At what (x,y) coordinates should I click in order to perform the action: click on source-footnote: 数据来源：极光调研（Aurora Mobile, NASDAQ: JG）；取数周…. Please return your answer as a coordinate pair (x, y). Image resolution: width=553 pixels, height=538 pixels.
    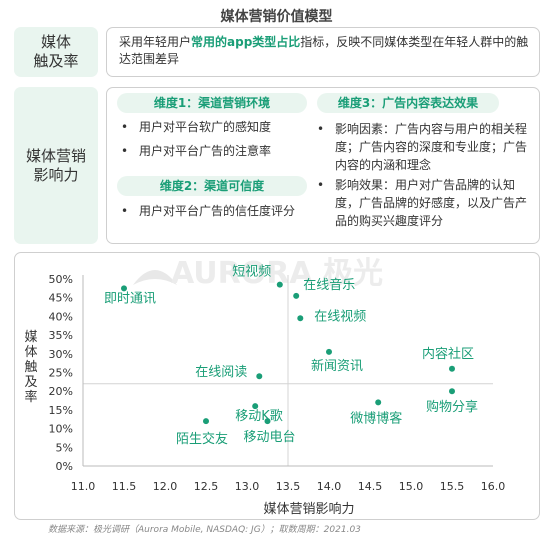
    Looking at the image, I should click on (204, 530).